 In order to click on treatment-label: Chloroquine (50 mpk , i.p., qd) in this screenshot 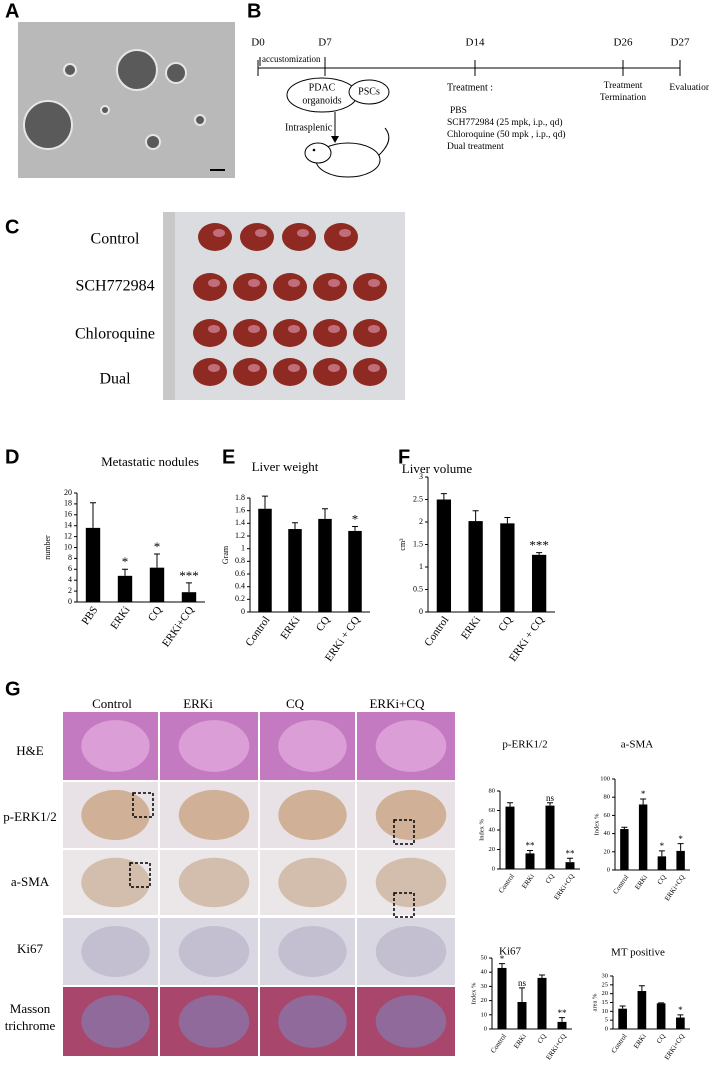, I will do `click(506, 134)`.